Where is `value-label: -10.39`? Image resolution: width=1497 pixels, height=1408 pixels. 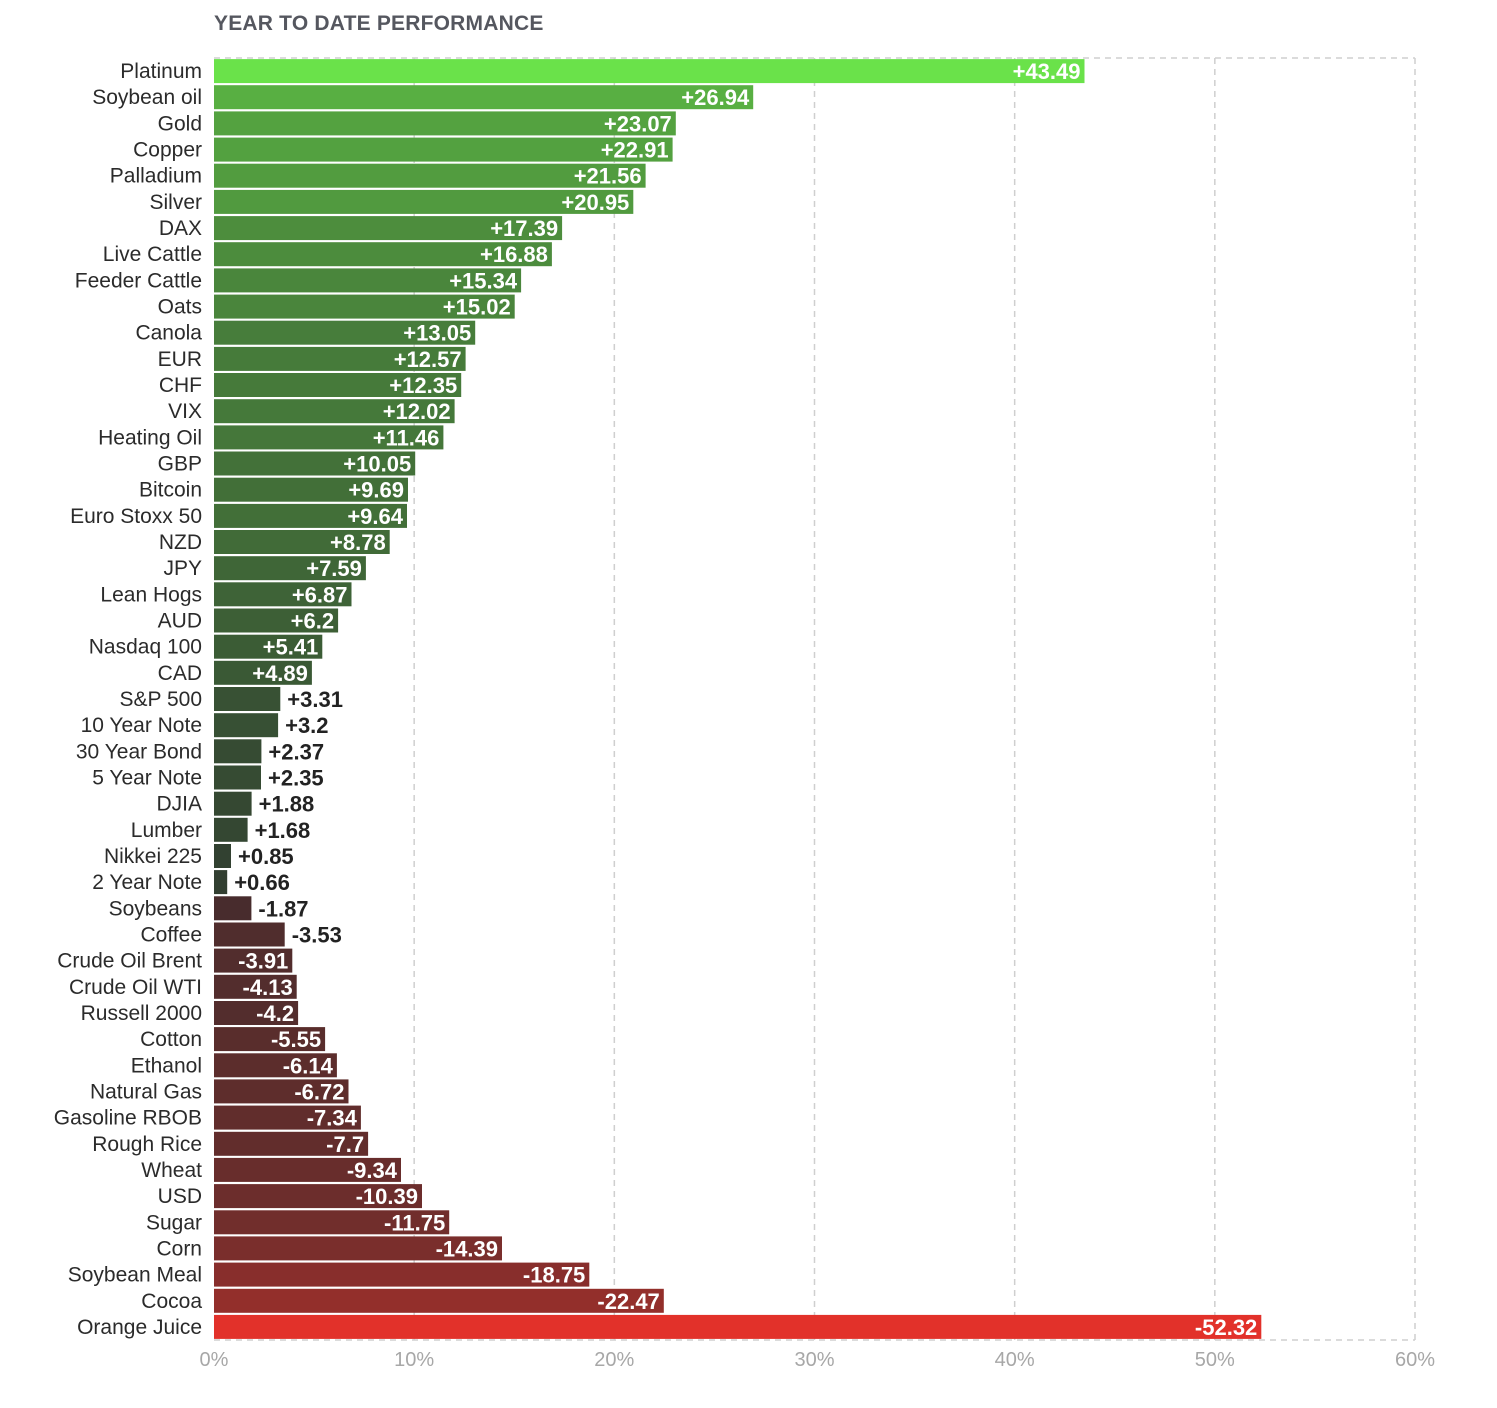
value-label: -10.39 is located at coordinates (387, 1196).